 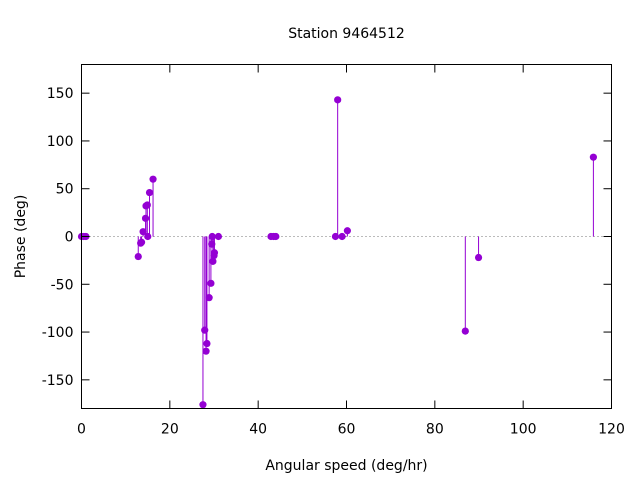 I want to click on y-tick-label: -100, so click(x=58, y=333).